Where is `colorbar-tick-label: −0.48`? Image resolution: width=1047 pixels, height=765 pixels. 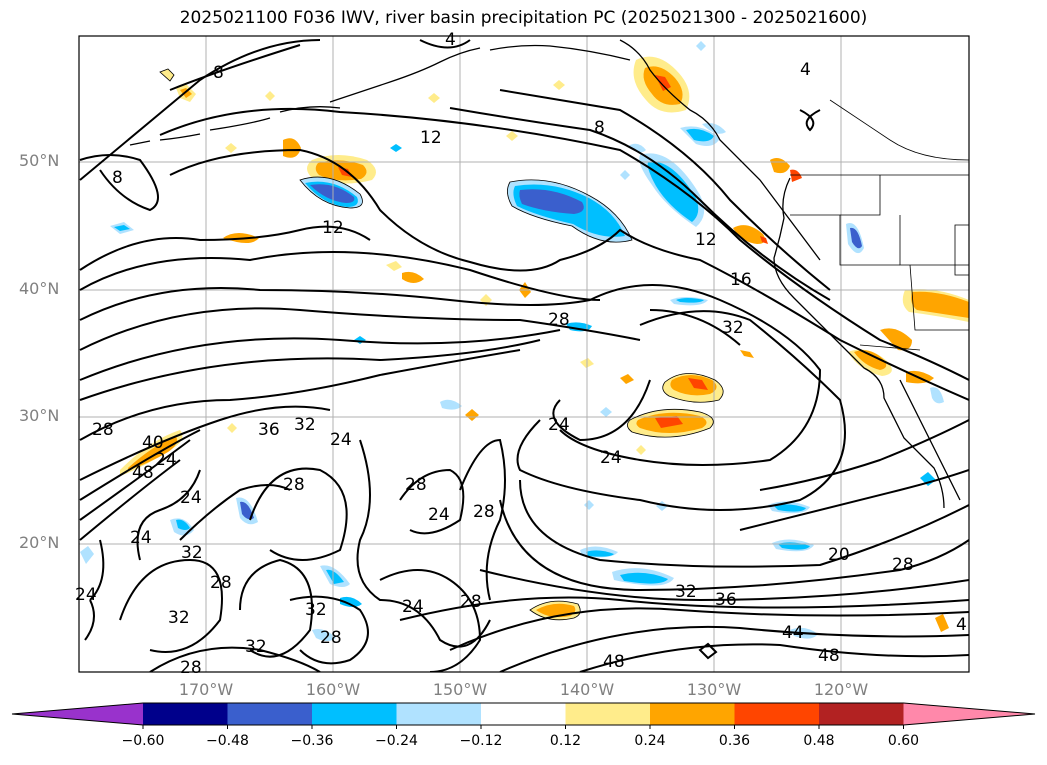
colorbar-tick-label: −0.48 is located at coordinates (227, 741).